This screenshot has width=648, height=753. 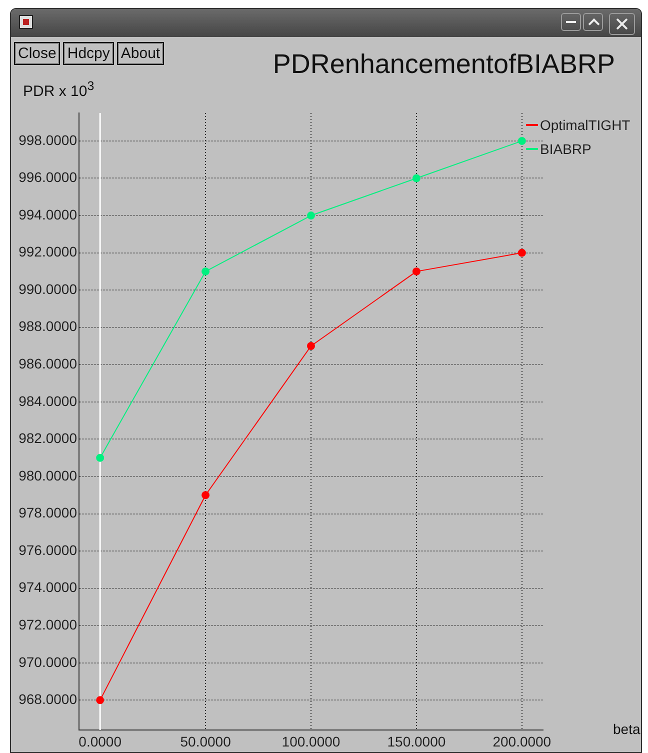 What do you see at coordinates (443, 64) in the screenshot?
I see `chart-title: PDRenhancementofBIABRP` at bounding box center [443, 64].